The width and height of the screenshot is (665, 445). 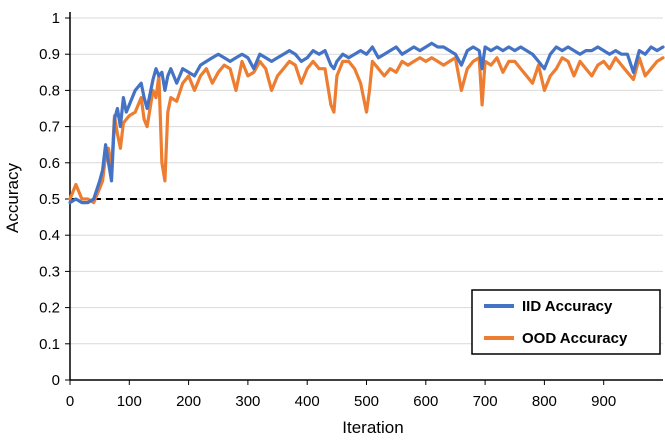 What do you see at coordinates (567, 306) in the screenshot?
I see `legend-label-iid: IID Accuracy` at bounding box center [567, 306].